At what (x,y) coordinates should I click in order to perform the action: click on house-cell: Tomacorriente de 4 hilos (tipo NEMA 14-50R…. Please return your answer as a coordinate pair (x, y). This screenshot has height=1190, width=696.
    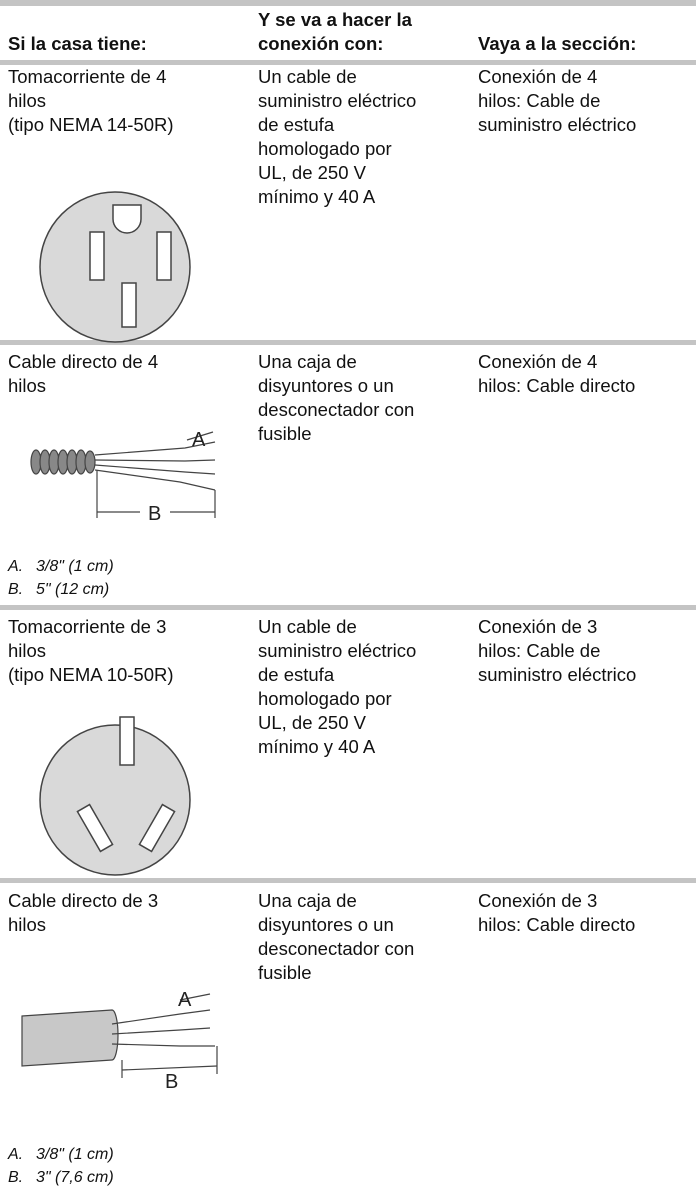
    Looking at the image, I should click on (91, 101).